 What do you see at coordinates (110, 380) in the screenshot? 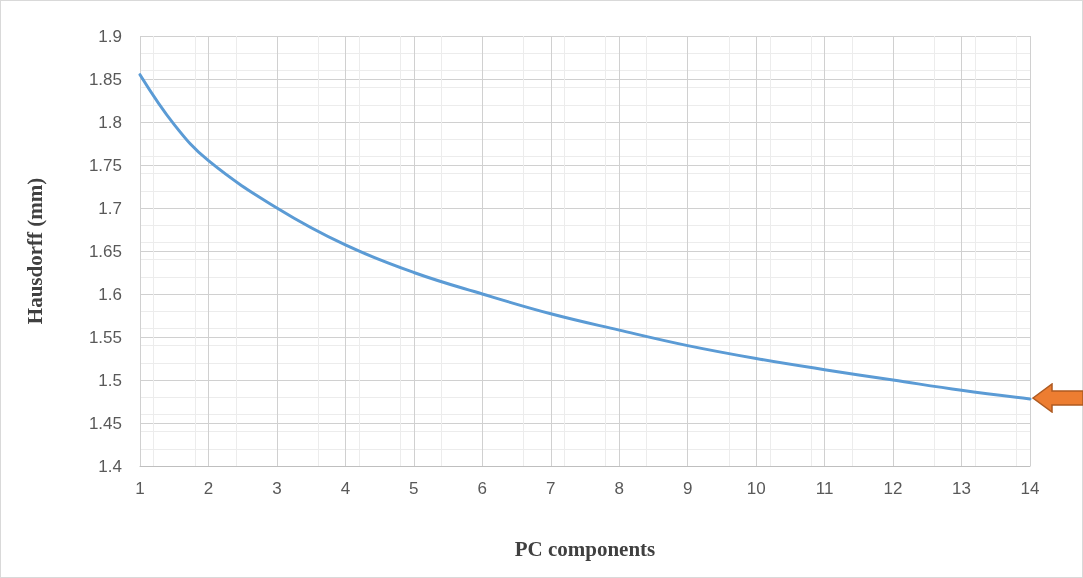
I see `y-tick-label: 1.5` at bounding box center [110, 380].